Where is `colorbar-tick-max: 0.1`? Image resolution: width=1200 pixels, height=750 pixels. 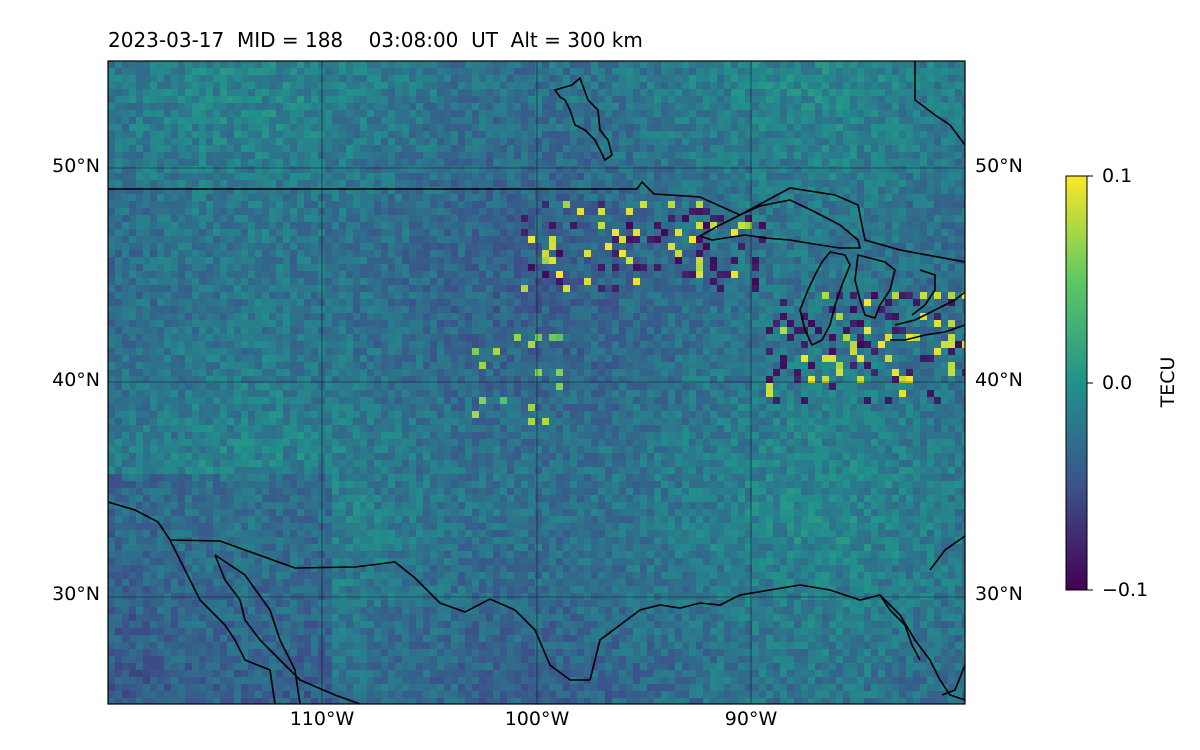
colorbar-tick-max: 0.1 is located at coordinates (1117, 176).